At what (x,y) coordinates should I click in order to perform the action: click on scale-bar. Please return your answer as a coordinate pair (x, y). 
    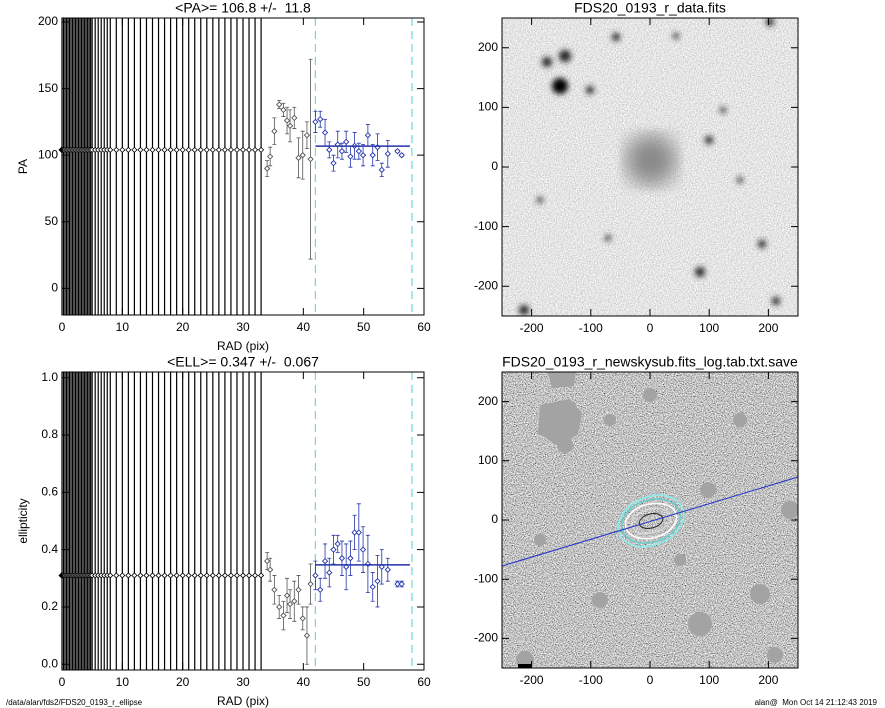
    Looking at the image, I should click on (525, 666).